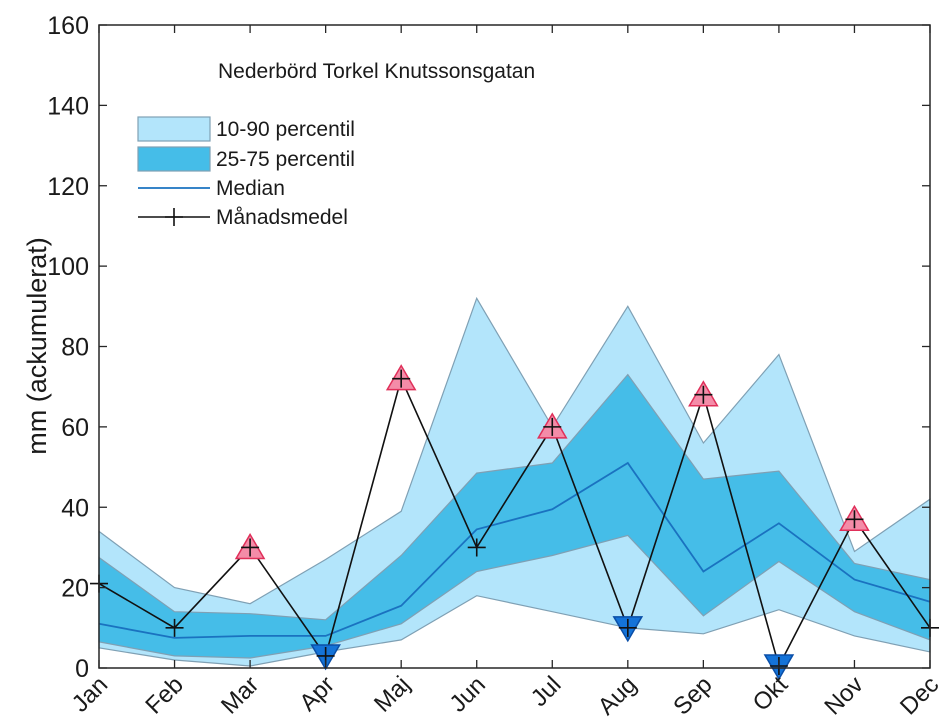  I want to click on x-tick-label: Okt, so click(771, 694).